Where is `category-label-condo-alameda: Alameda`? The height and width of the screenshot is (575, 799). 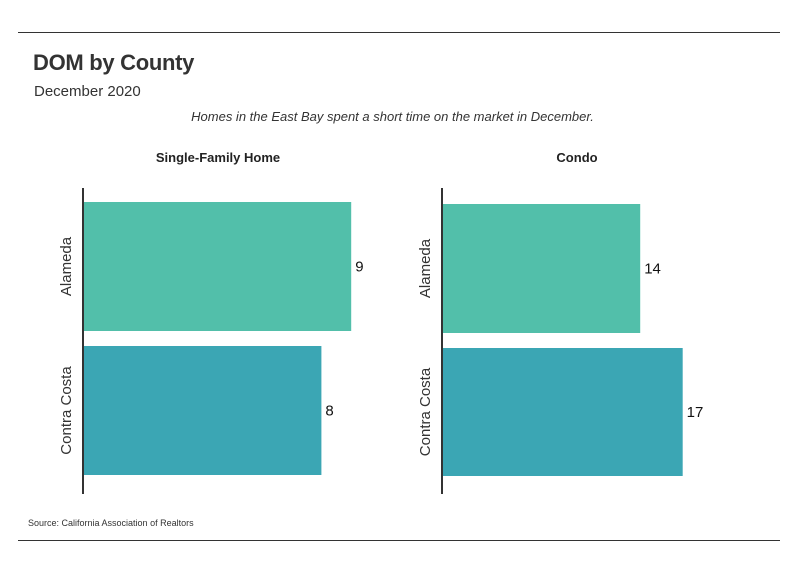 category-label-condo-alameda: Alameda is located at coordinates (425, 268).